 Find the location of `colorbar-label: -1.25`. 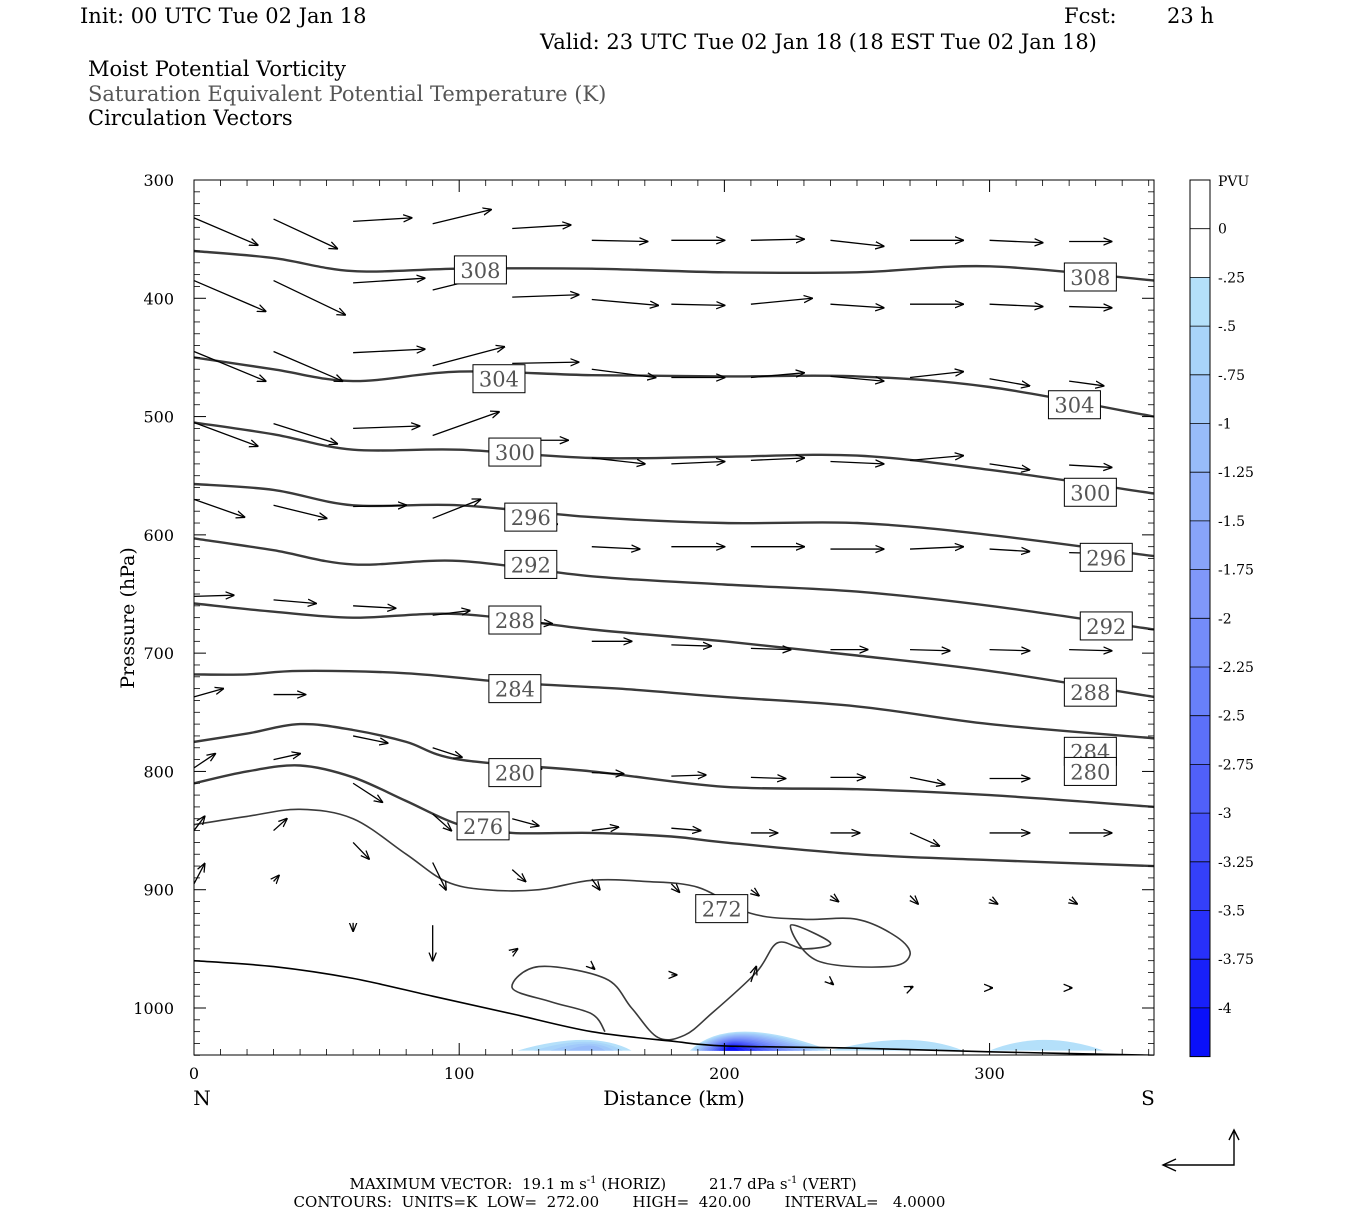

colorbar-label: -1.25 is located at coordinates (1236, 473).